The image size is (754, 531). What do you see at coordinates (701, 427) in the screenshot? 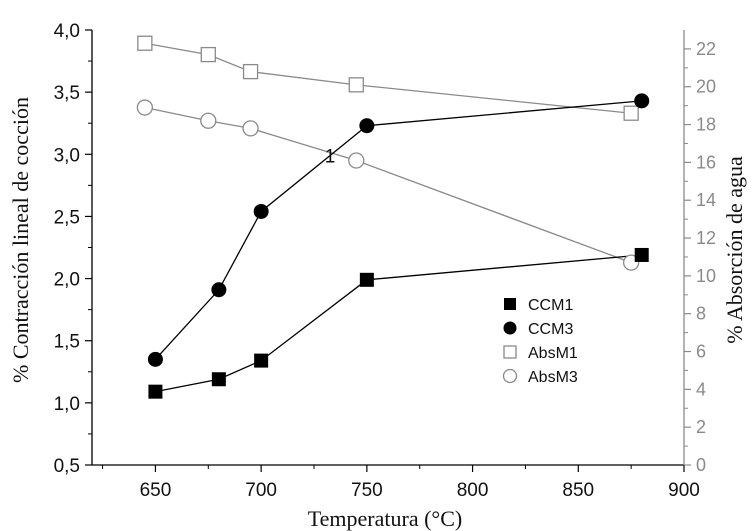
I see `y-right-tick-label: 2` at bounding box center [701, 427].